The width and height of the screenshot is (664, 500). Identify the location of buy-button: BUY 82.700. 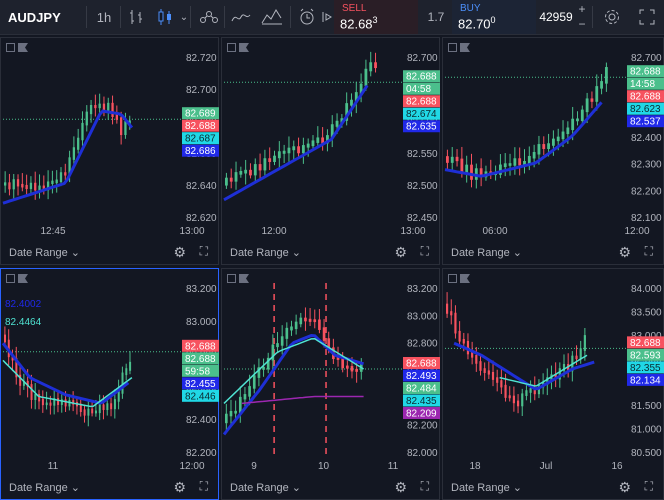
(494, 17).